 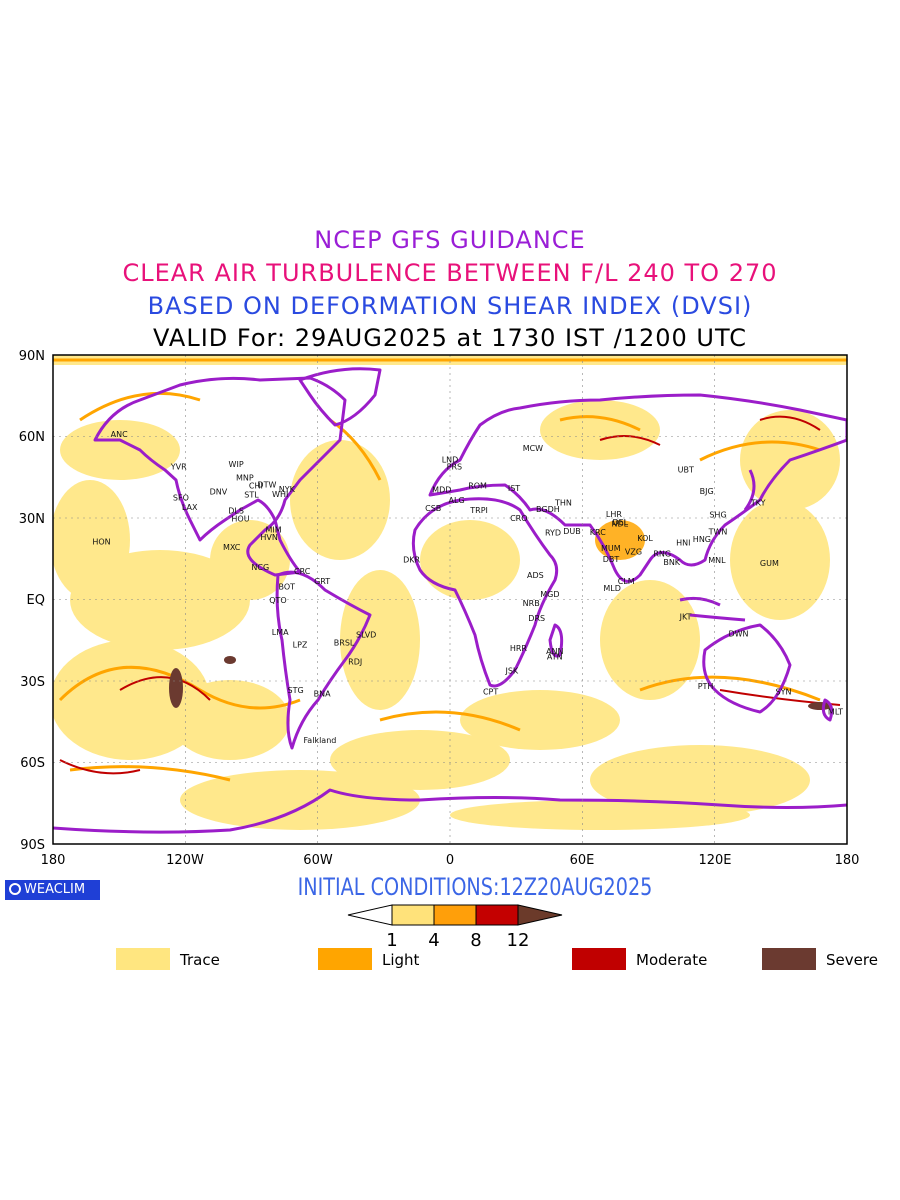 What do you see at coordinates (540, 915) in the screenshot?
I see `colorbar-over` at bounding box center [540, 915].